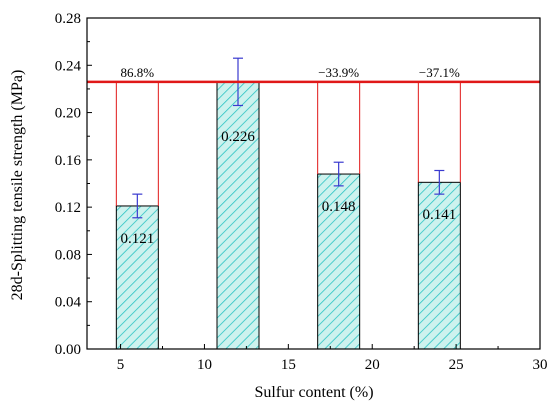  What do you see at coordinates (204, 365) in the screenshot?
I see `x-tick-label: 10` at bounding box center [204, 365].